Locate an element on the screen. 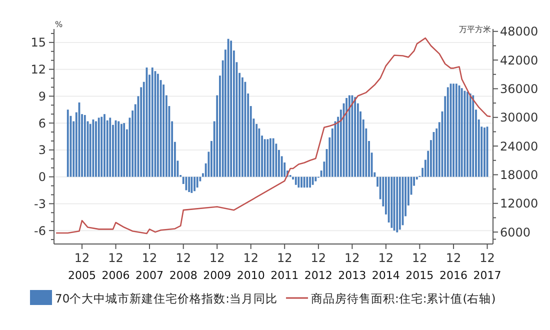  x-tick-label: 12 2011 is located at coordinates (284, 266).